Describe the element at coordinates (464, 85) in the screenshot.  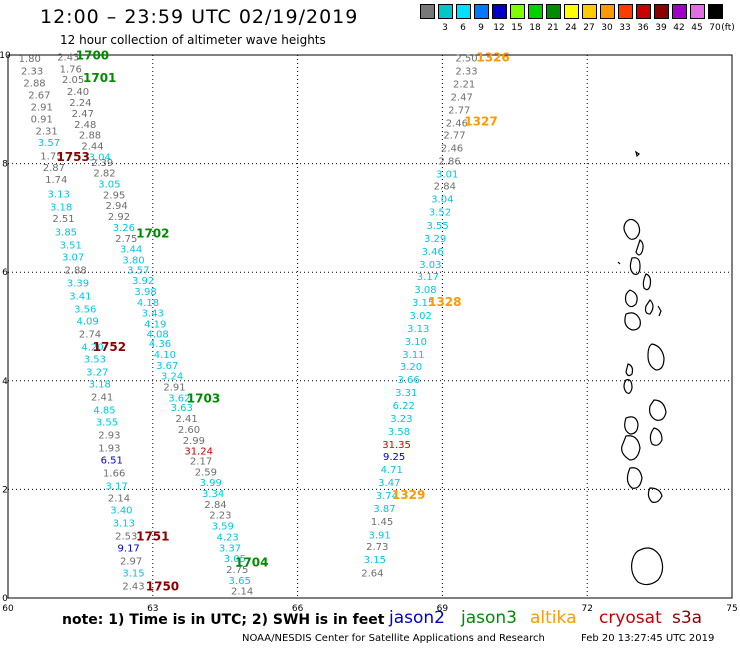
I see `wave-height-label: 2.21` at that location.